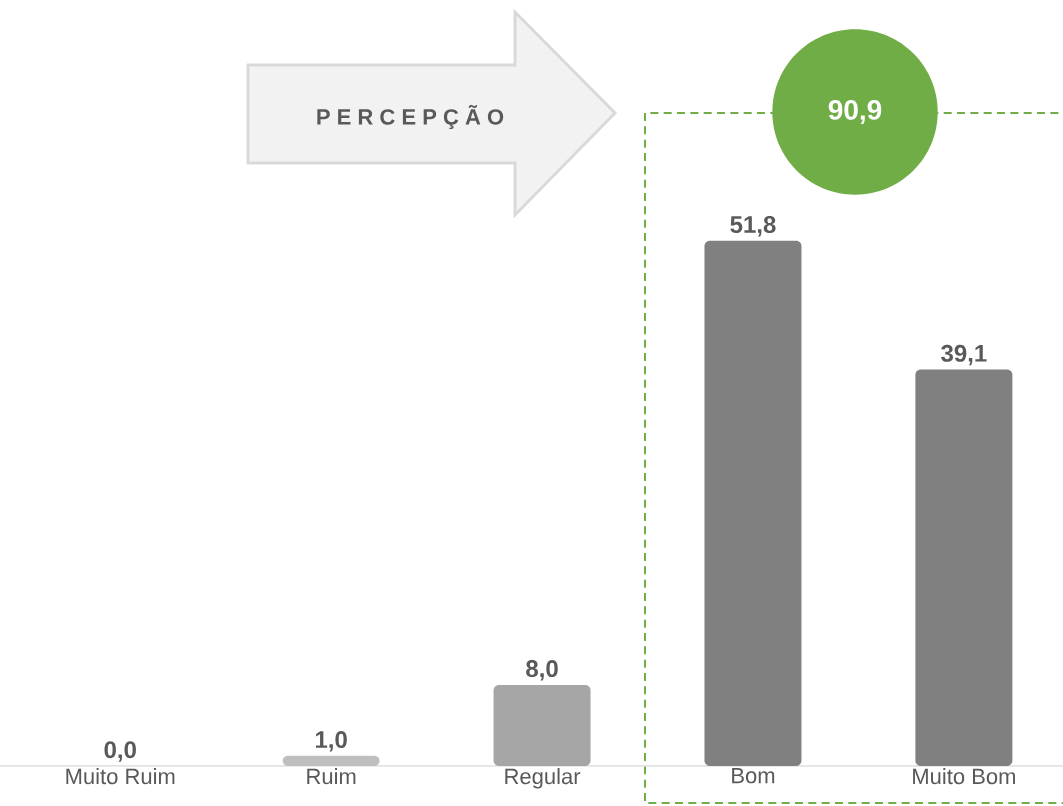 This screenshot has width=1063, height=806. Describe the element at coordinates (753, 776) in the screenshot. I see `x-tick-label: Bom` at that location.